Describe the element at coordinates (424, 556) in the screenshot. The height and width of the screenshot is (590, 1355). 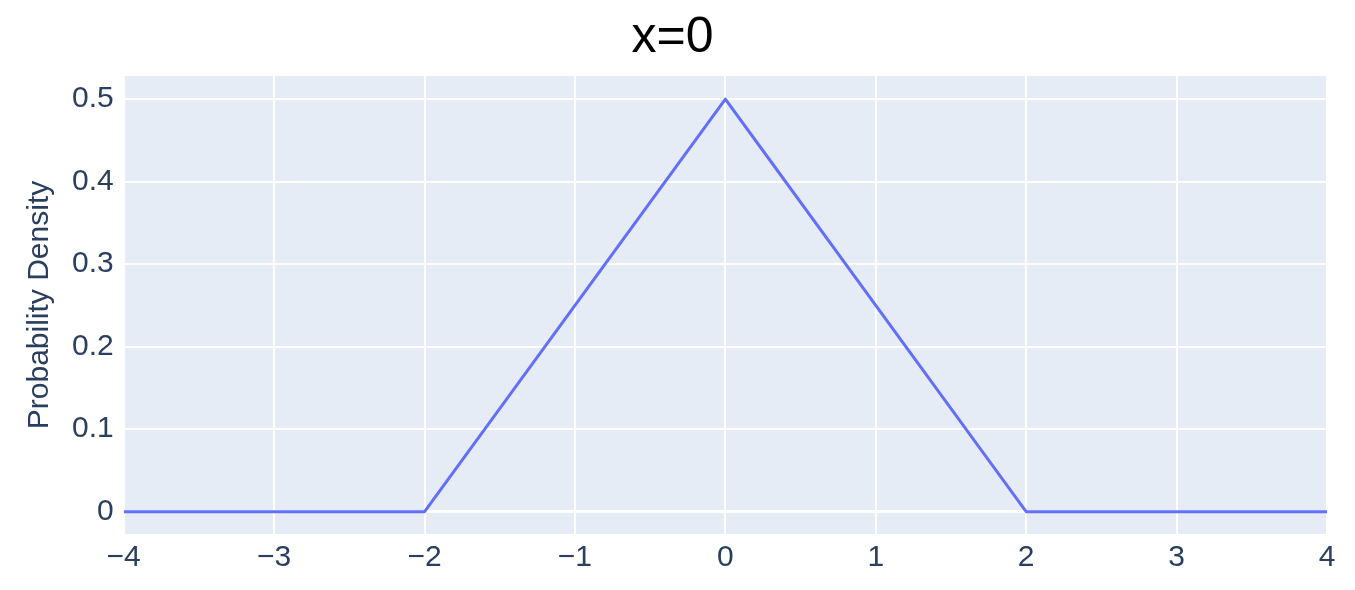
I see `x-tick-label: −2` at that location.